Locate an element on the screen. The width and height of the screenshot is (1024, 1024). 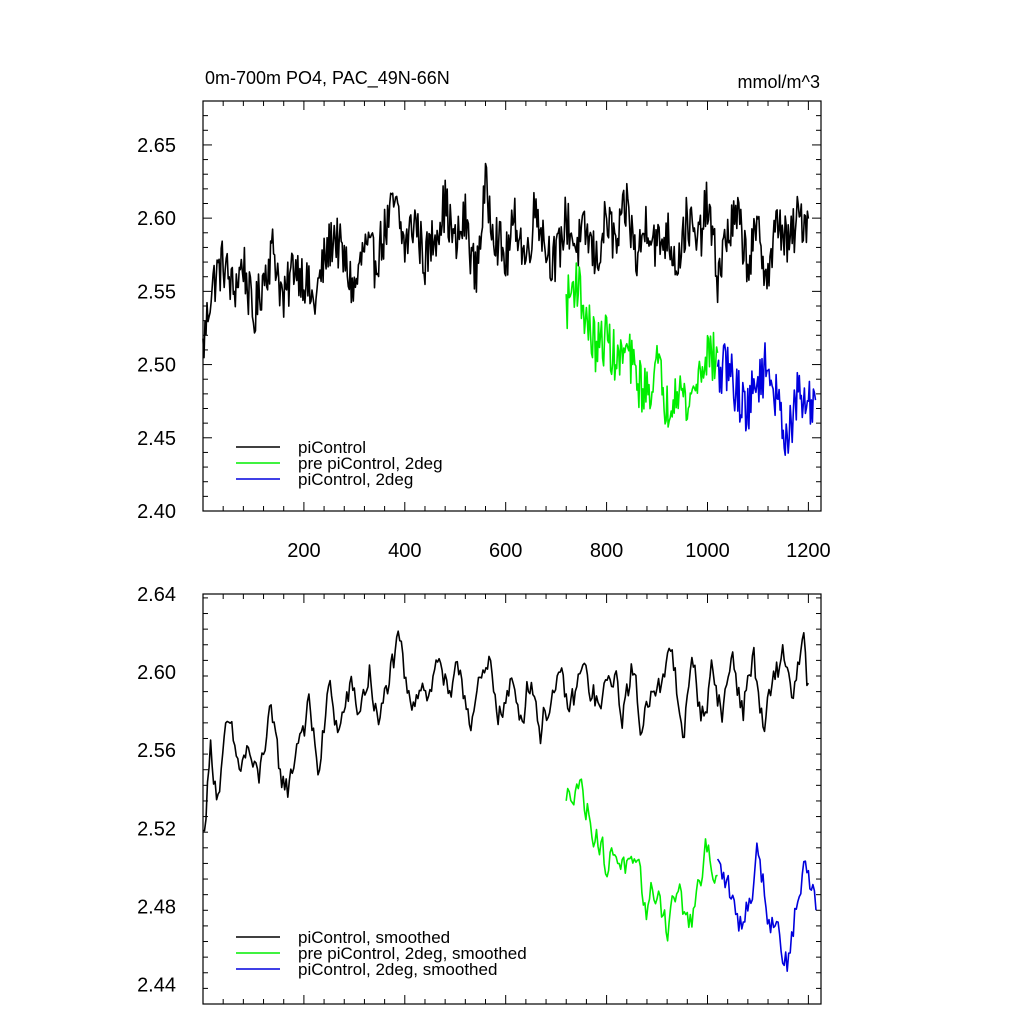
legend-label: piControl is located at coordinates (332, 447).